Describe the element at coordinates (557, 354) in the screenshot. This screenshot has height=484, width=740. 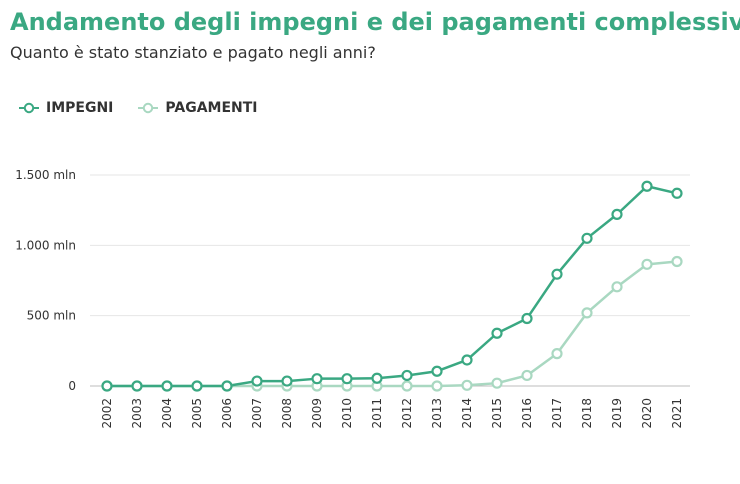
I see `point-pagamenti-2017` at that location.